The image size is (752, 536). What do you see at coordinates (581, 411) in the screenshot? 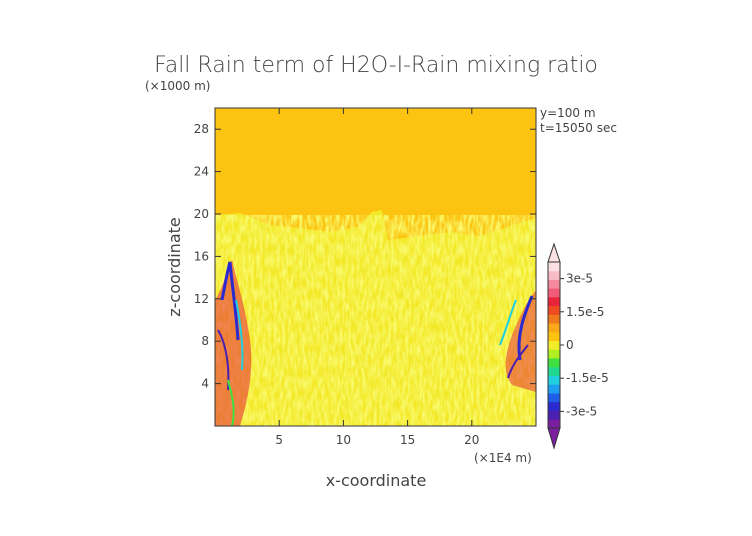
I see `colorbar-label: -3e-5` at bounding box center [581, 411].